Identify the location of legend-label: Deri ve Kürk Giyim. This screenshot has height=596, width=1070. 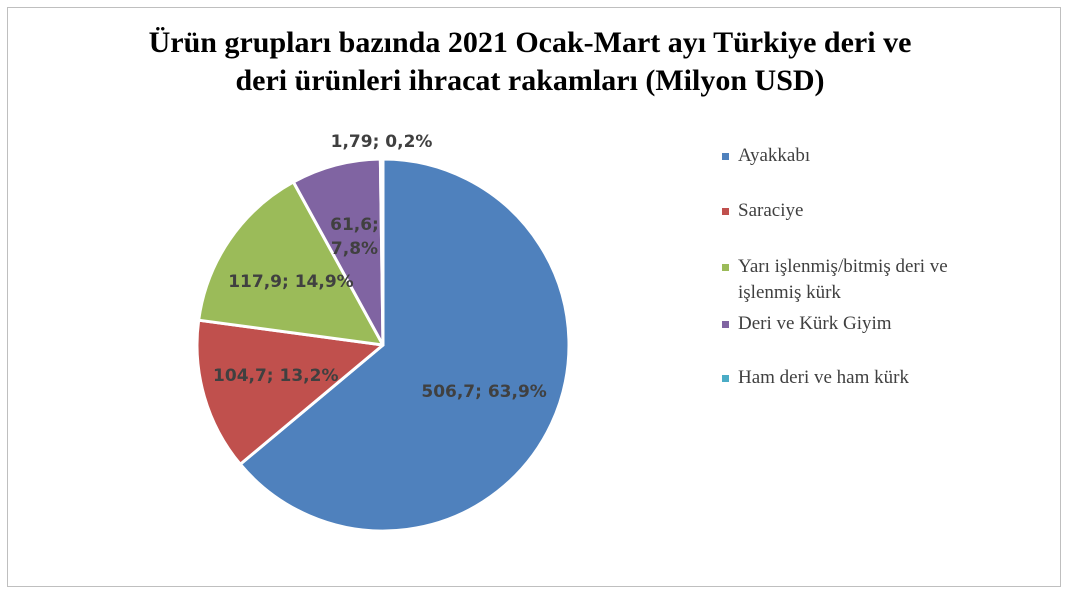
(815, 323).